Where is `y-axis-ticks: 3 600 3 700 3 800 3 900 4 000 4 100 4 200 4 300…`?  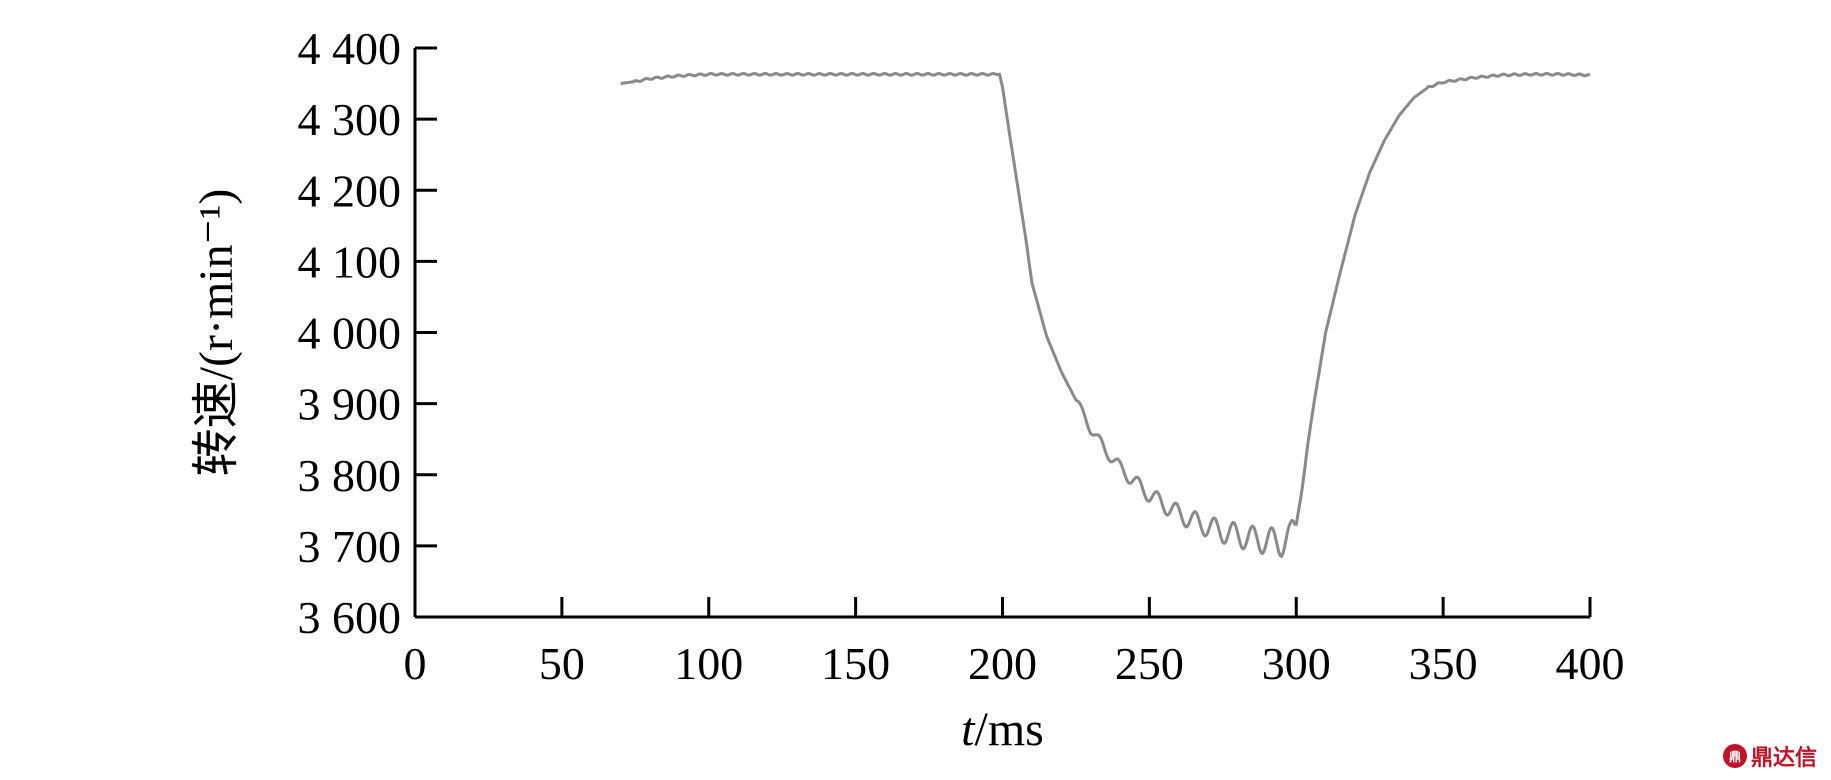 y-axis-ticks: 3 600 3 700 3 800 3 900 4 000 4 100 4 200 4 300… is located at coordinates (367, 333).